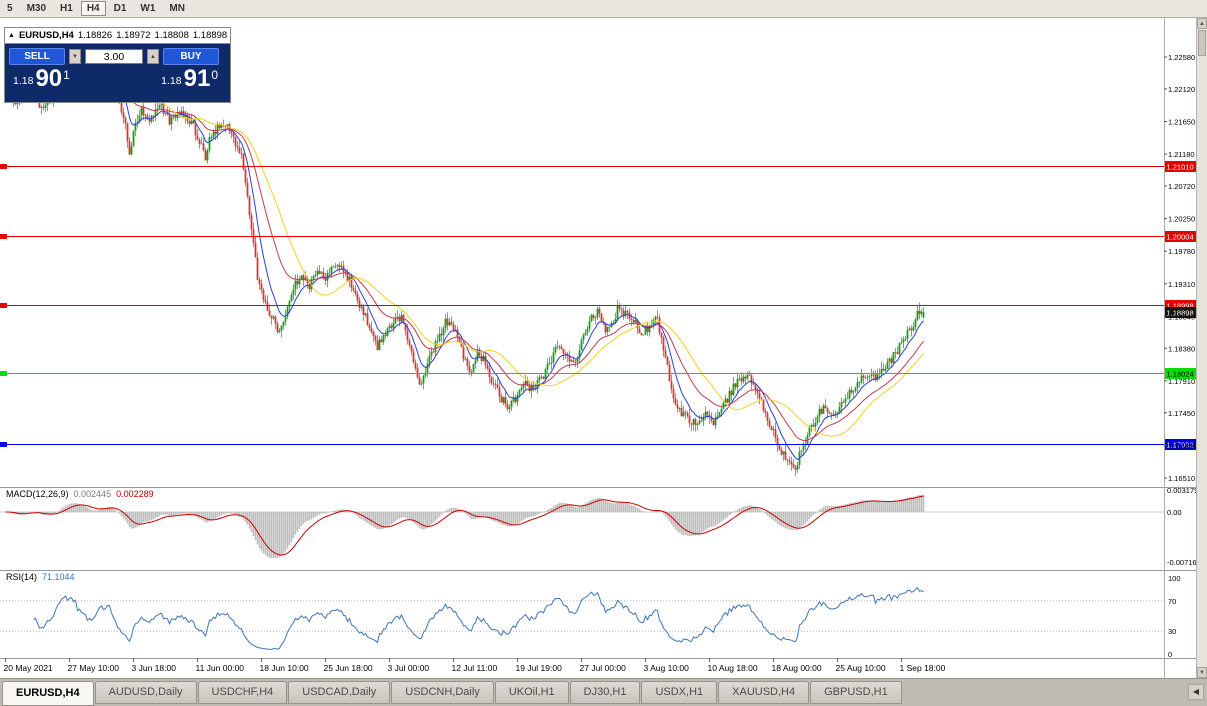  Describe the element at coordinates (75, 56) in the screenshot. I see `volume-decrease-button: ▼` at that location.